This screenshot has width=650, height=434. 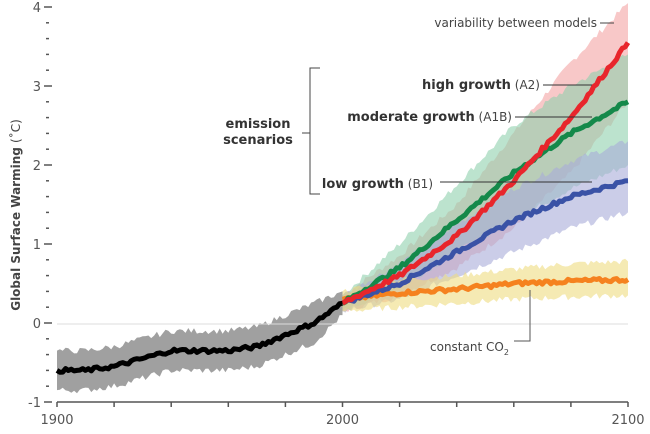 I want to click on y-tick-label: 2, so click(x=37, y=166).